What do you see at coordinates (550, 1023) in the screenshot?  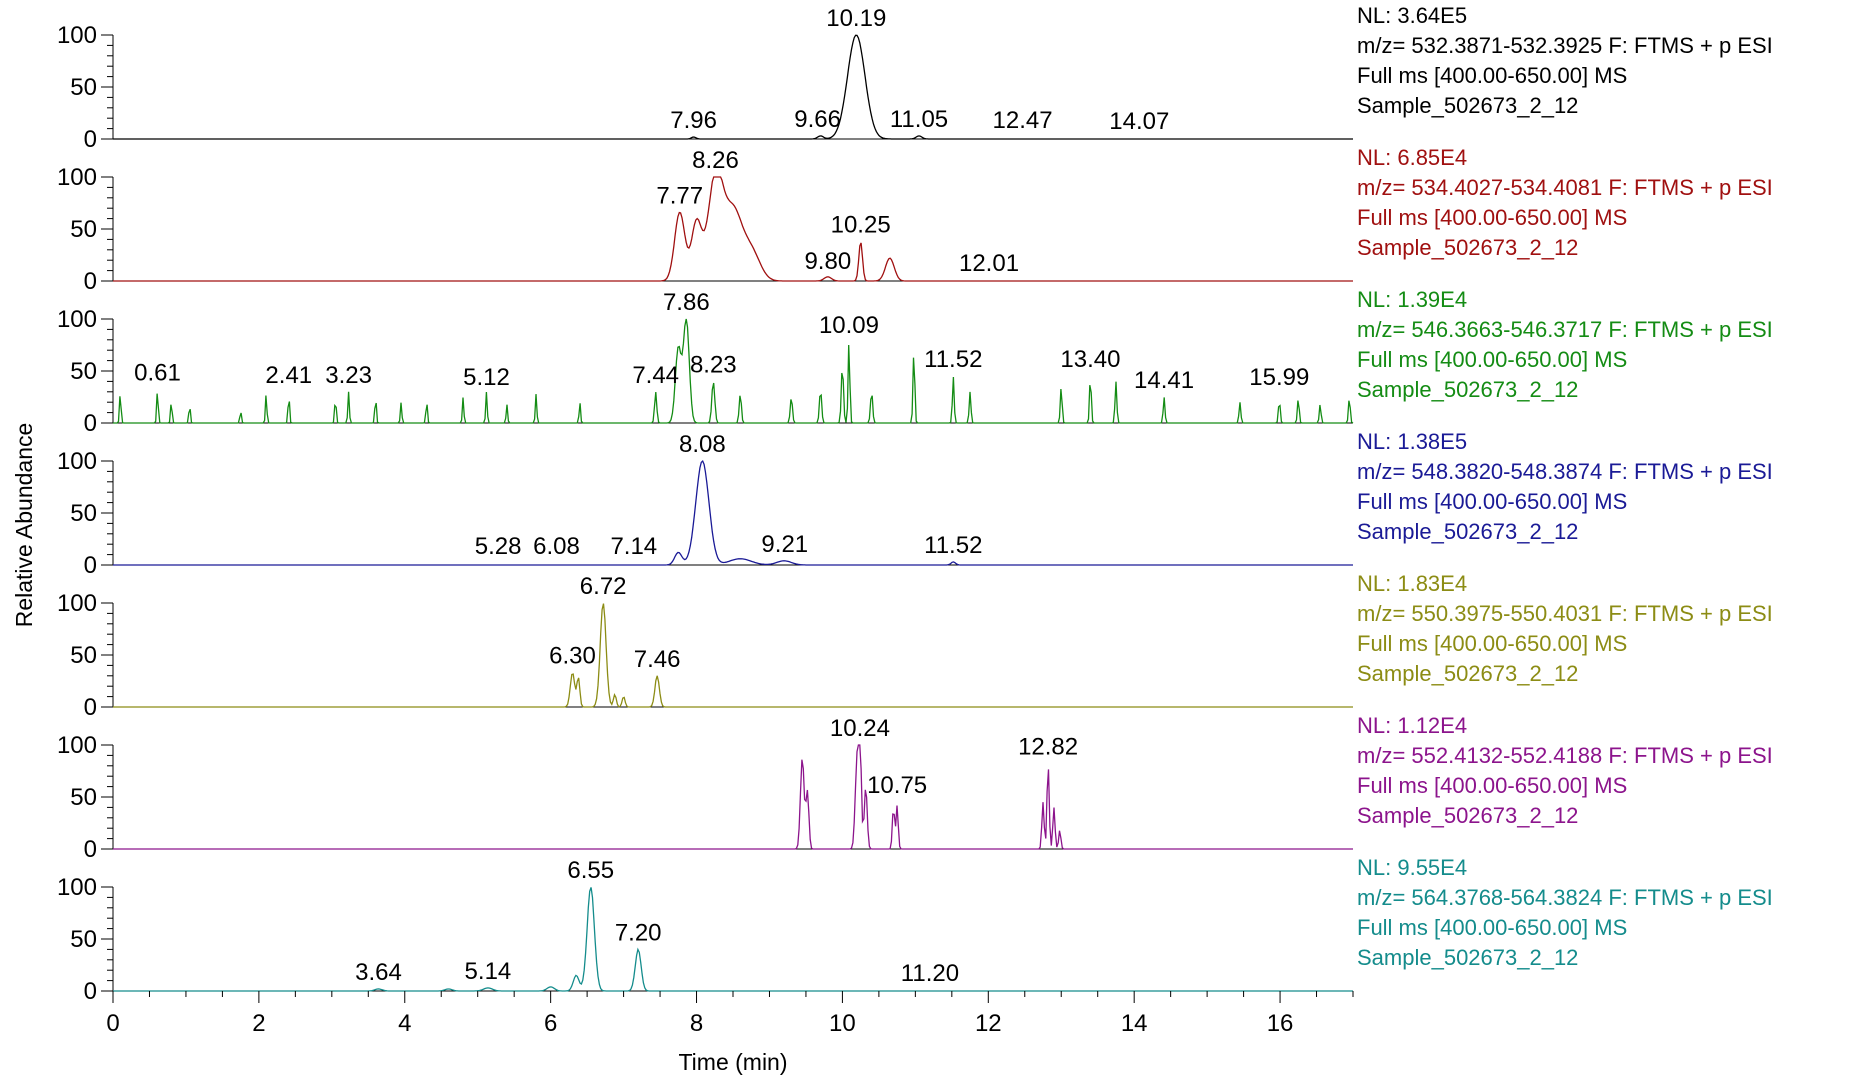 I see `x-tick-label: 6` at bounding box center [550, 1023].